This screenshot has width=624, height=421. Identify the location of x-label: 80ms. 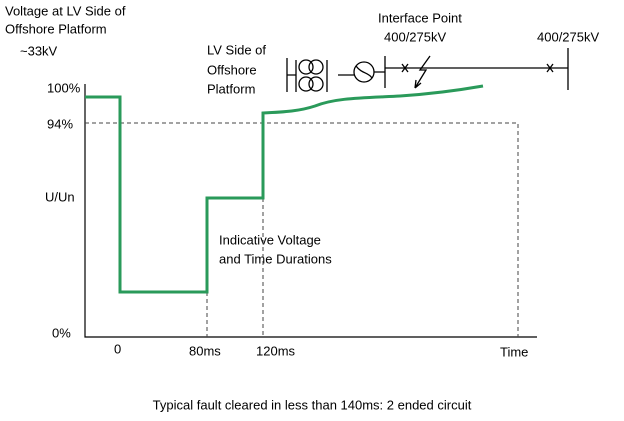
(205, 350).